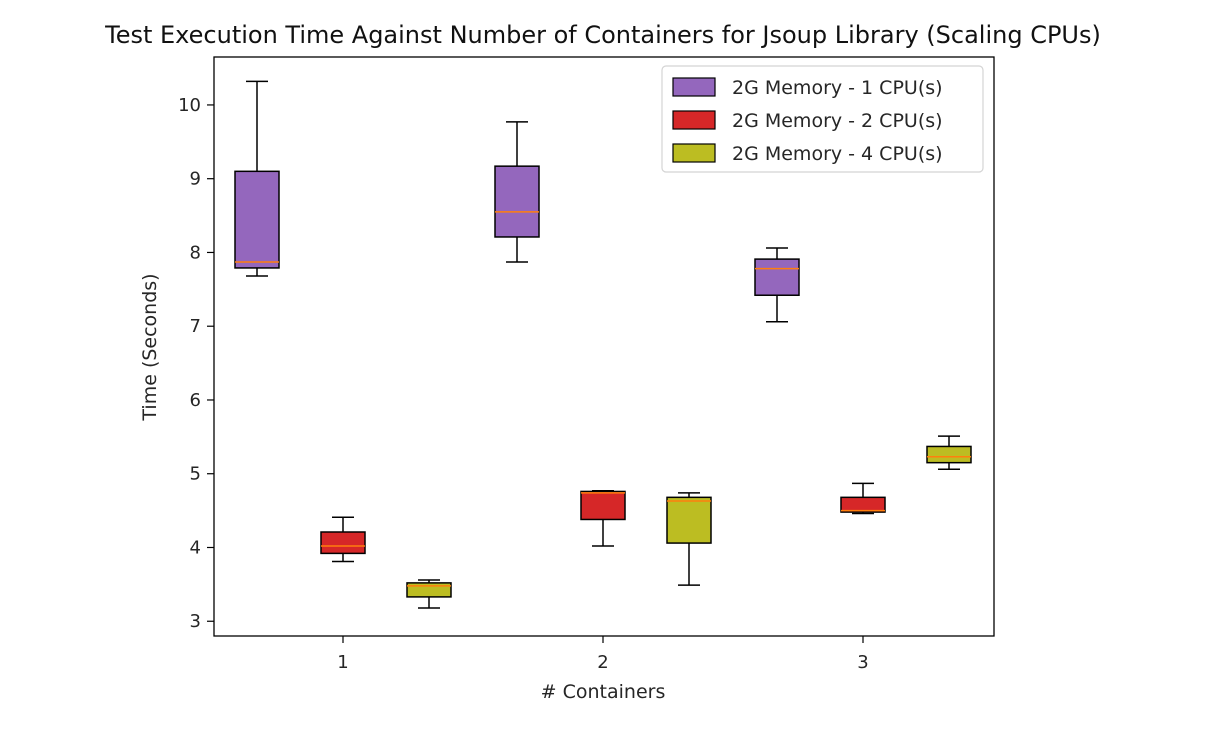  I want to click on x-tick-label: 3, so click(862, 662).